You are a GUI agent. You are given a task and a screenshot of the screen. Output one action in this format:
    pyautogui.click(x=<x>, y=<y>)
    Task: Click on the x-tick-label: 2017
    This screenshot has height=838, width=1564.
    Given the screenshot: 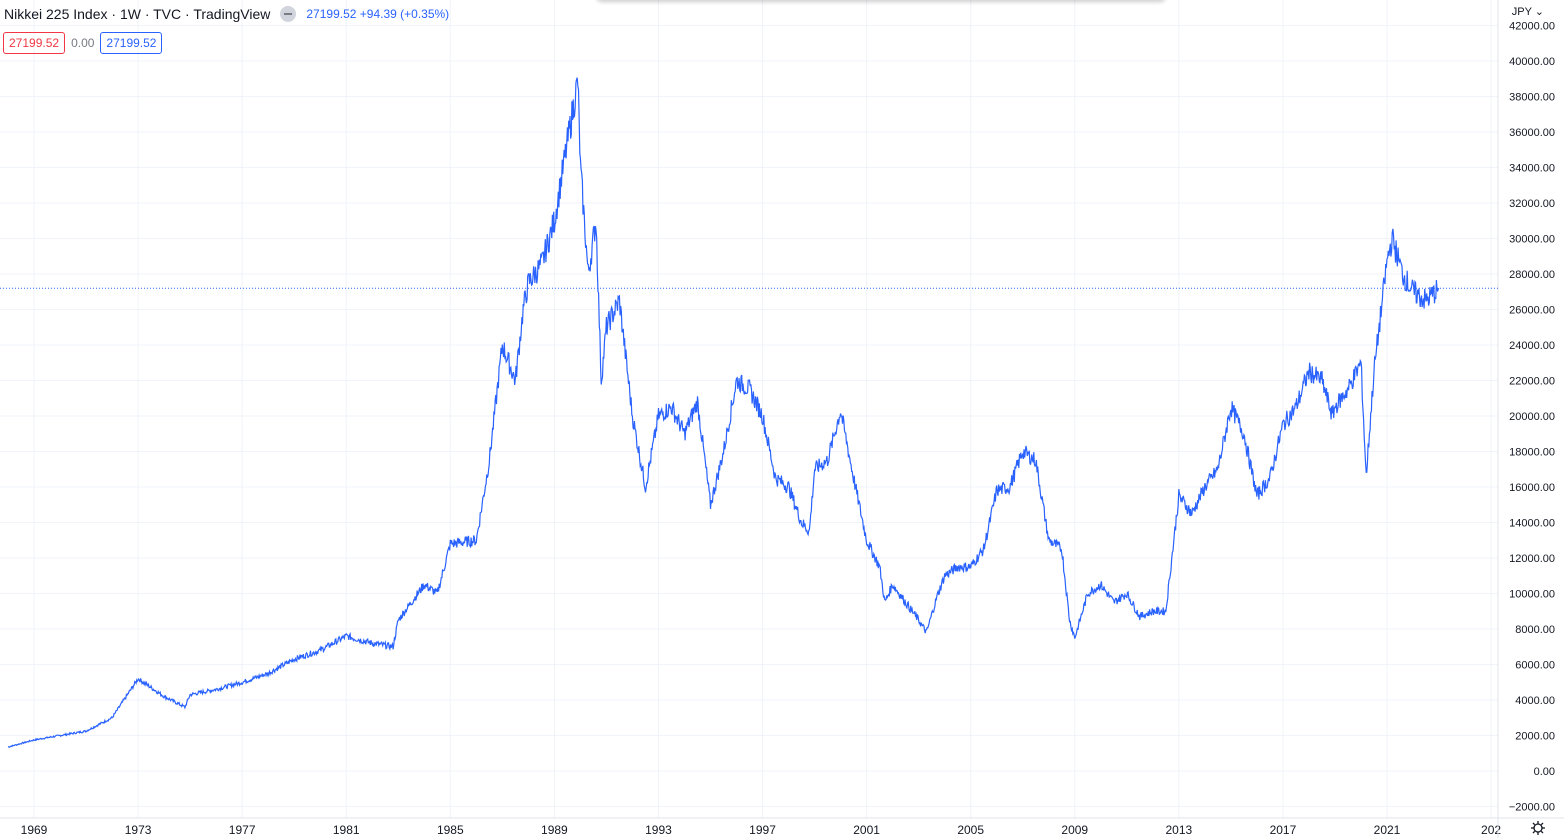 What is the action you would take?
    pyautogui.click(x=1283, y=830)
    